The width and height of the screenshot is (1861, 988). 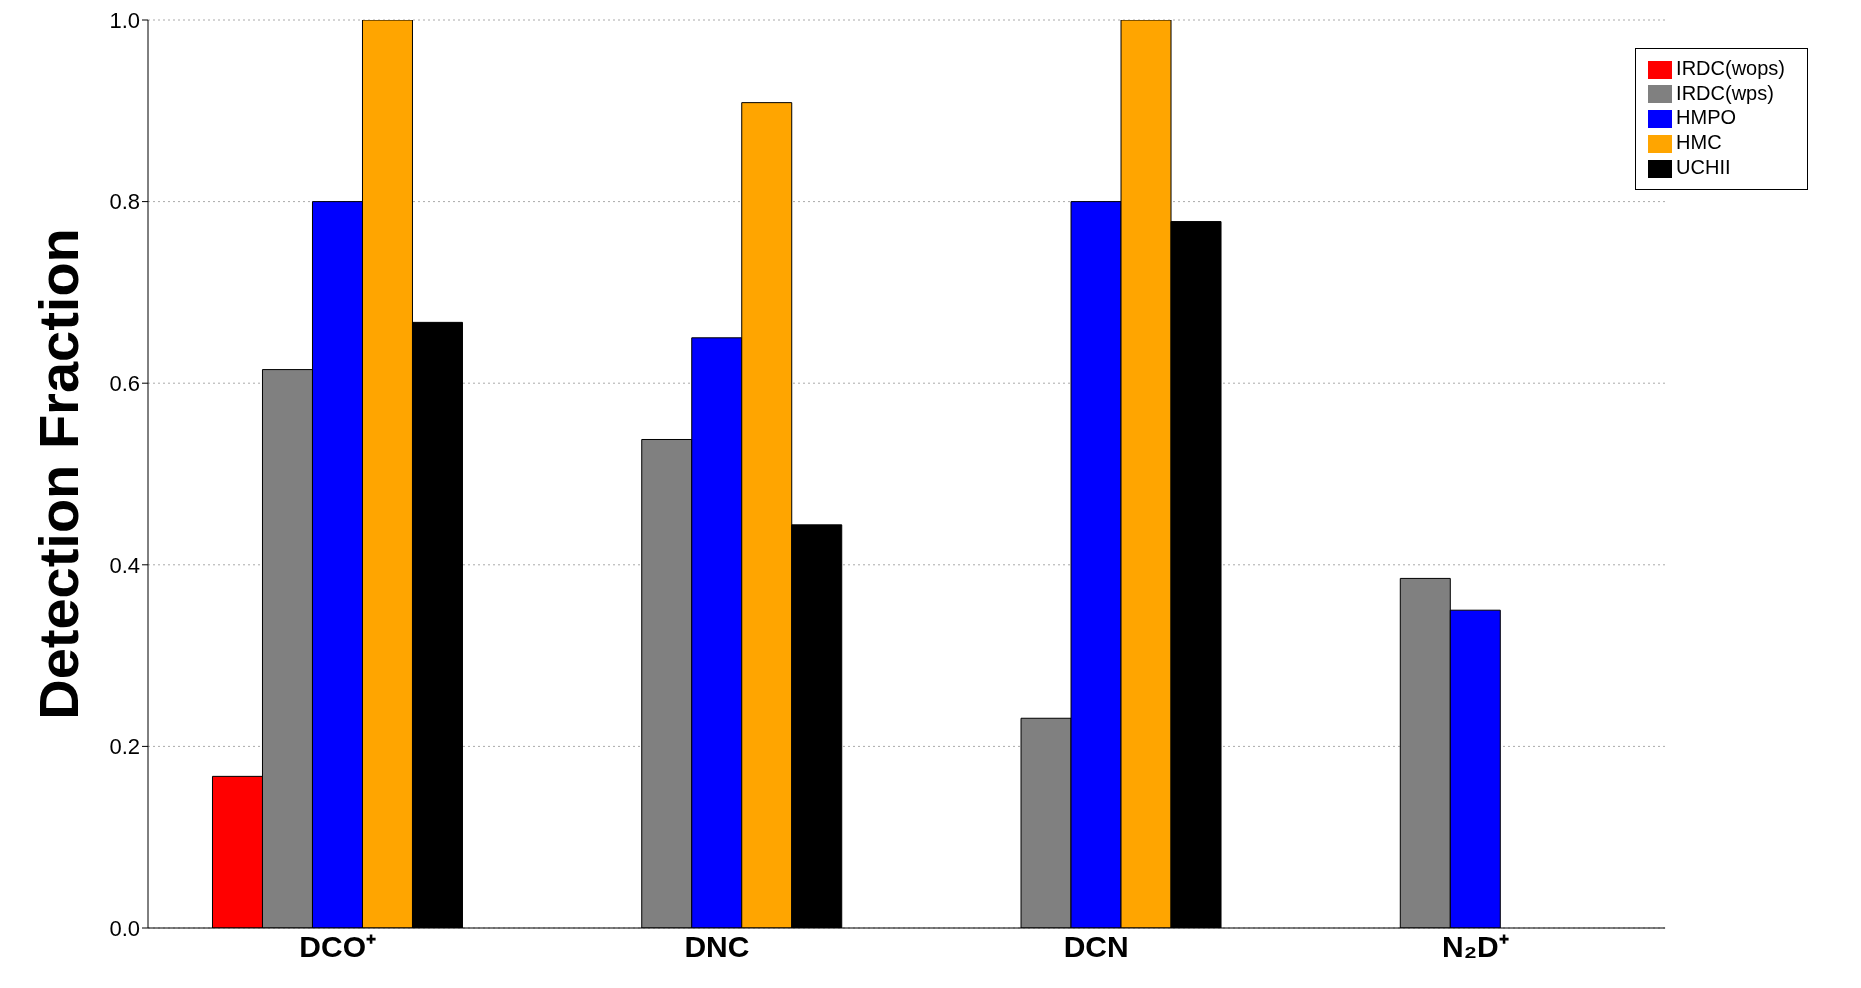 I want to click on x-tick-label: DCO⁺, so click(x=337, y=947).